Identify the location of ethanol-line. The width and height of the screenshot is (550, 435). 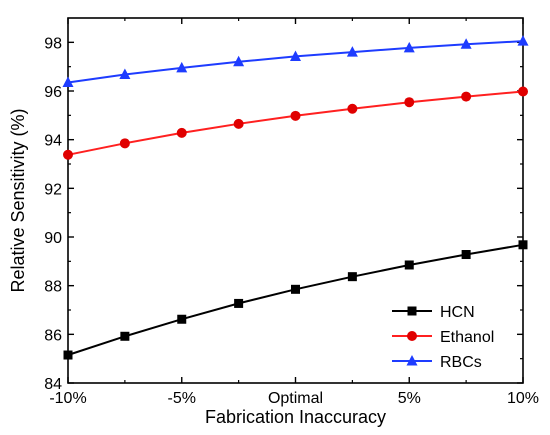
(295, 123).